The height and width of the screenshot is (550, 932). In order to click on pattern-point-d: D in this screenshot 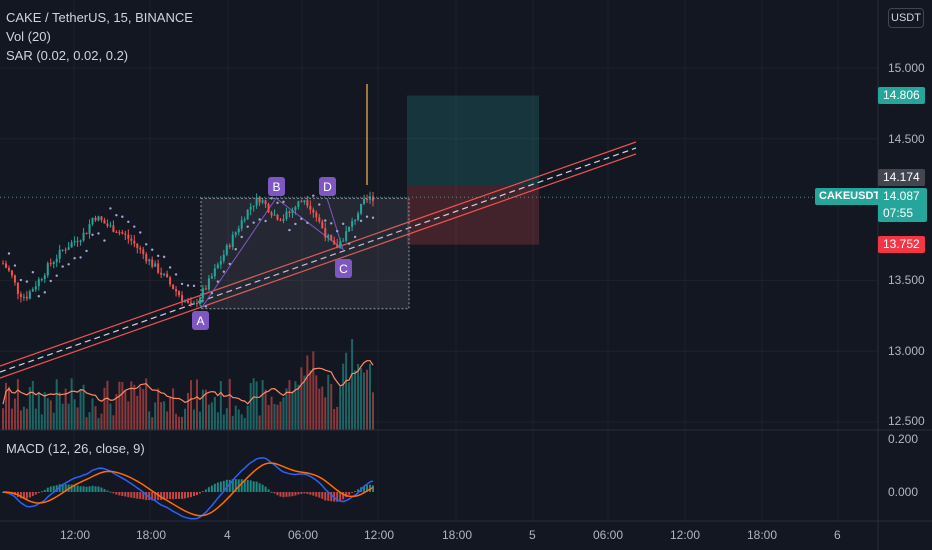, I will do `click(327, 186)`.